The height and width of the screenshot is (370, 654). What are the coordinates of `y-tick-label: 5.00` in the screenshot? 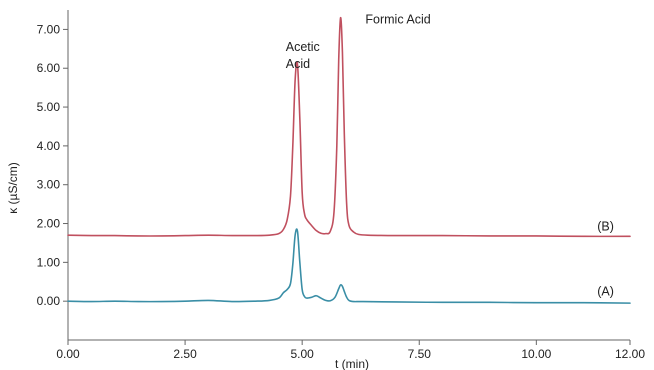 It's located at (49, 107).